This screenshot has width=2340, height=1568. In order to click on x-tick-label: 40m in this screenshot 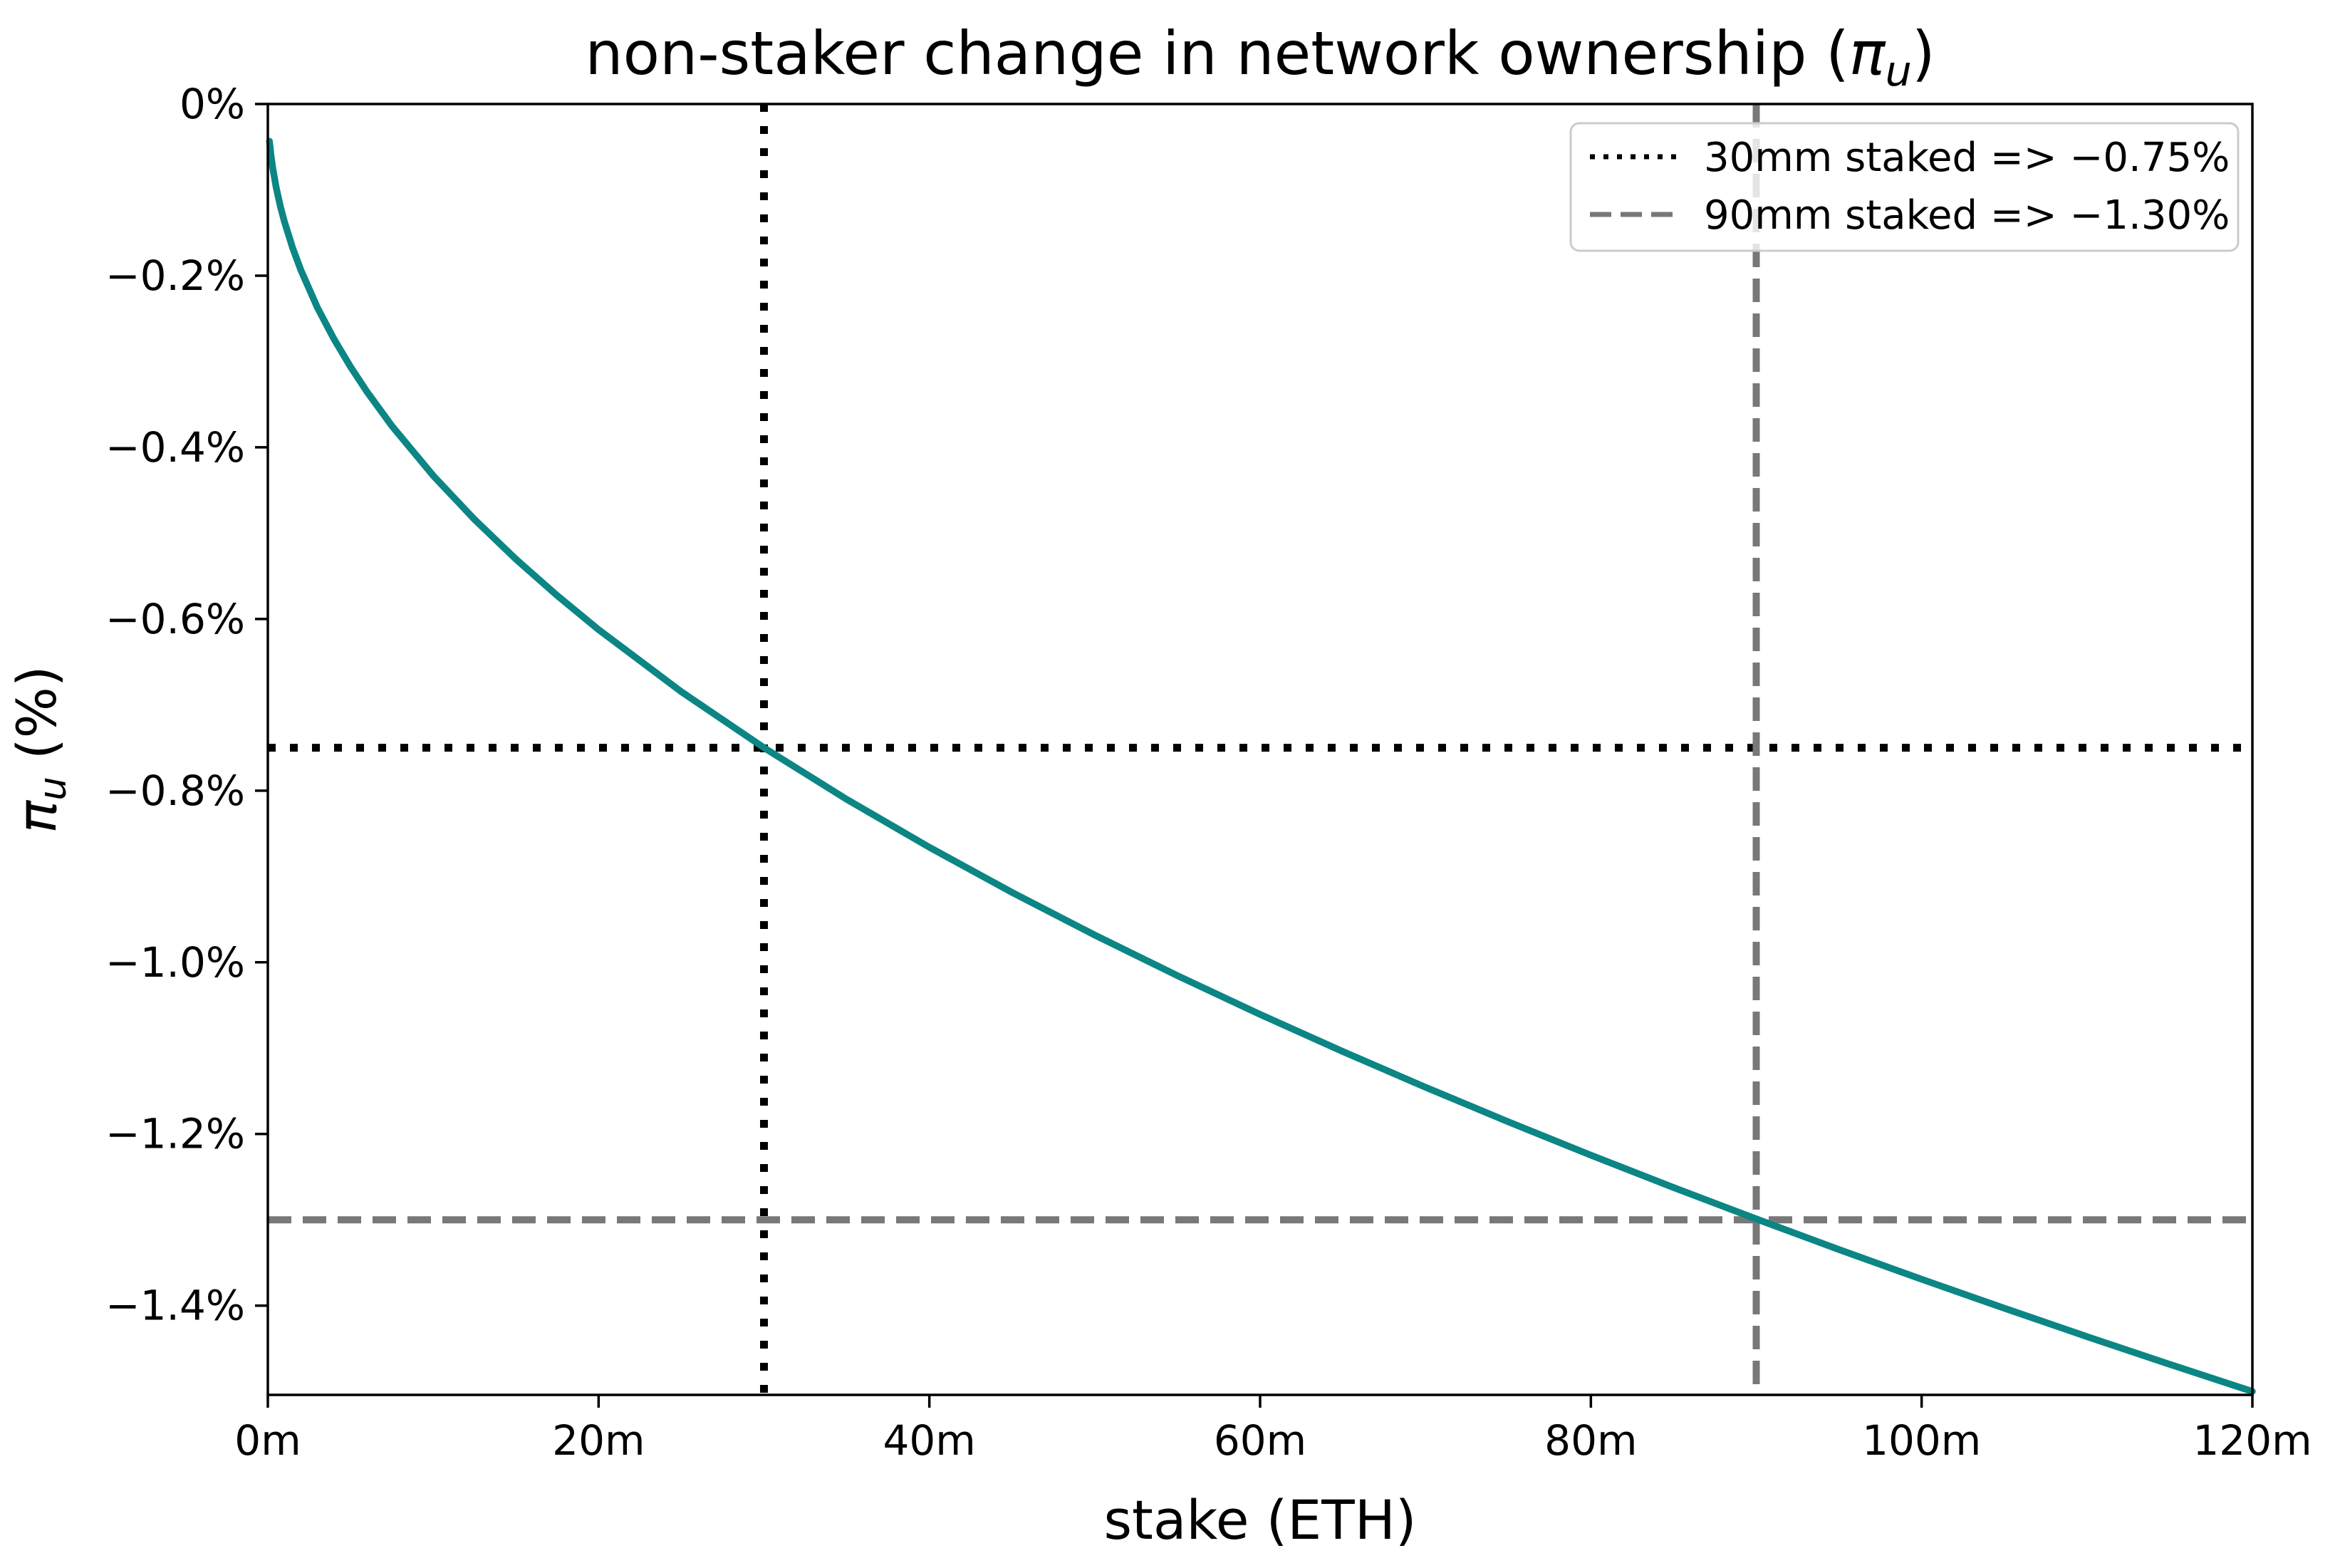, I will do `click(929, 1440)`.